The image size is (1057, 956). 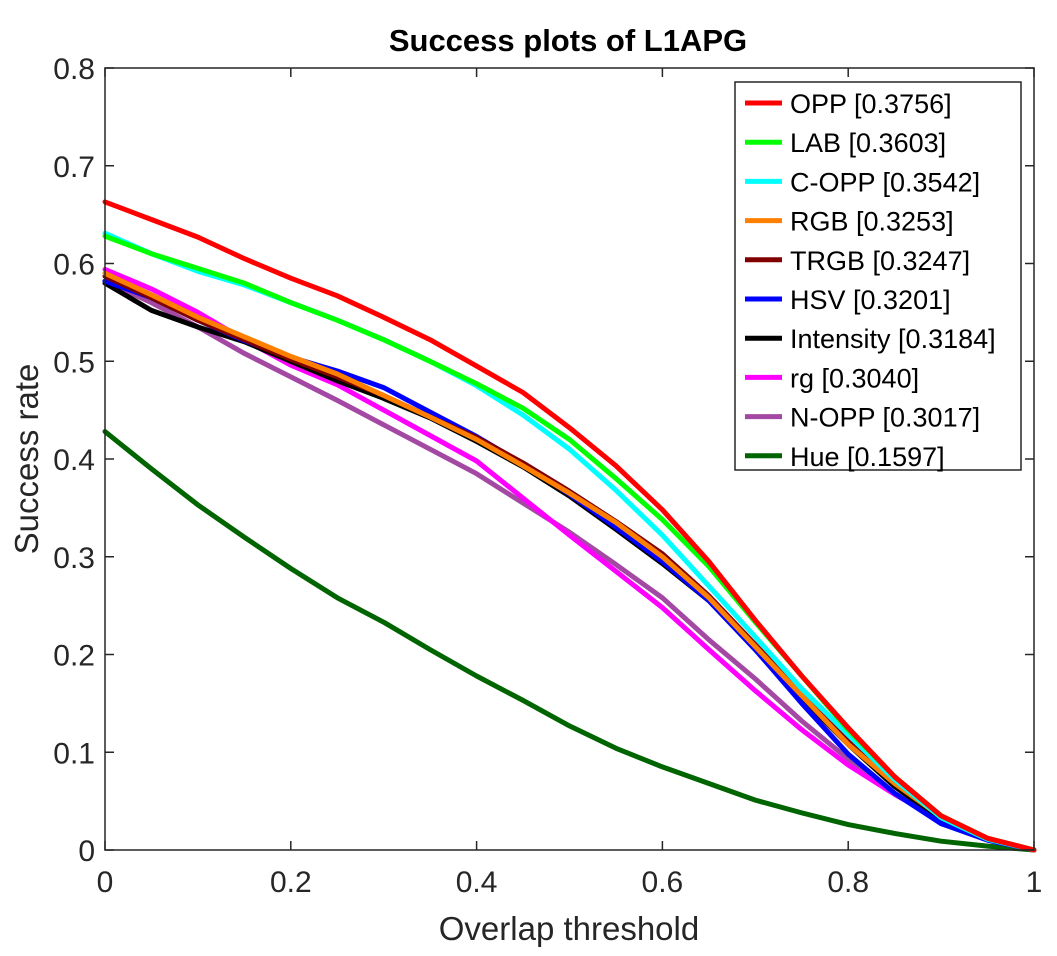 I want to click on legend-label: Hue [0.1597], so click(x=867, y=457).